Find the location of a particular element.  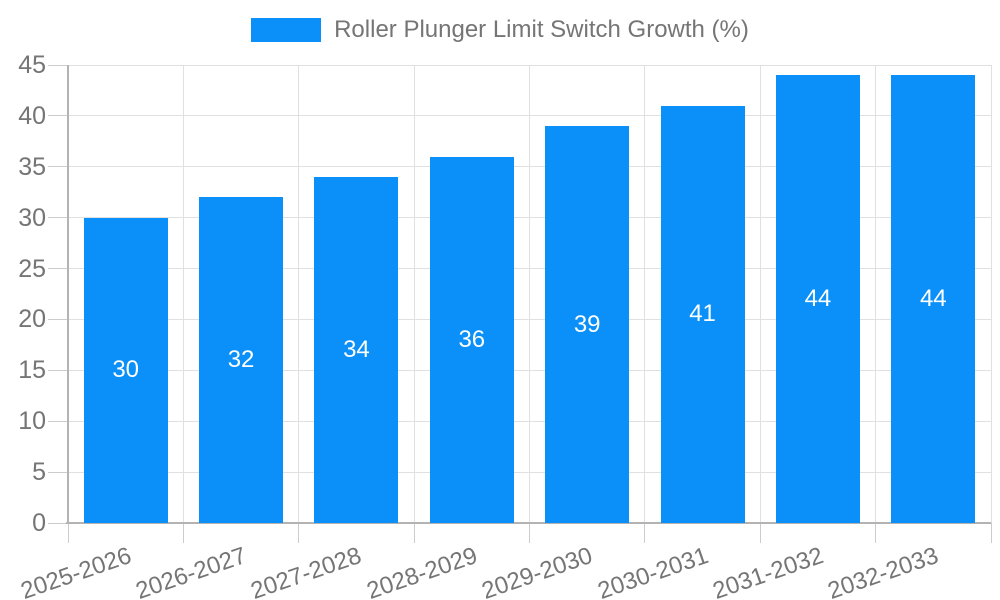

x-axis-line is located at coordinates (528, 523).